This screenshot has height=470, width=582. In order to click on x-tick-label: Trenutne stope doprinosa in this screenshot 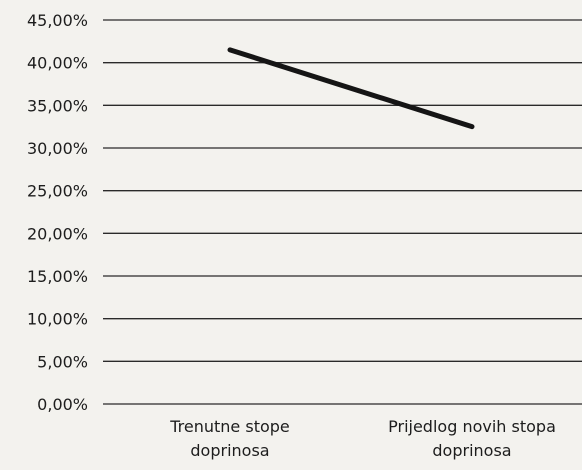, I will do `click(229, 438)`.